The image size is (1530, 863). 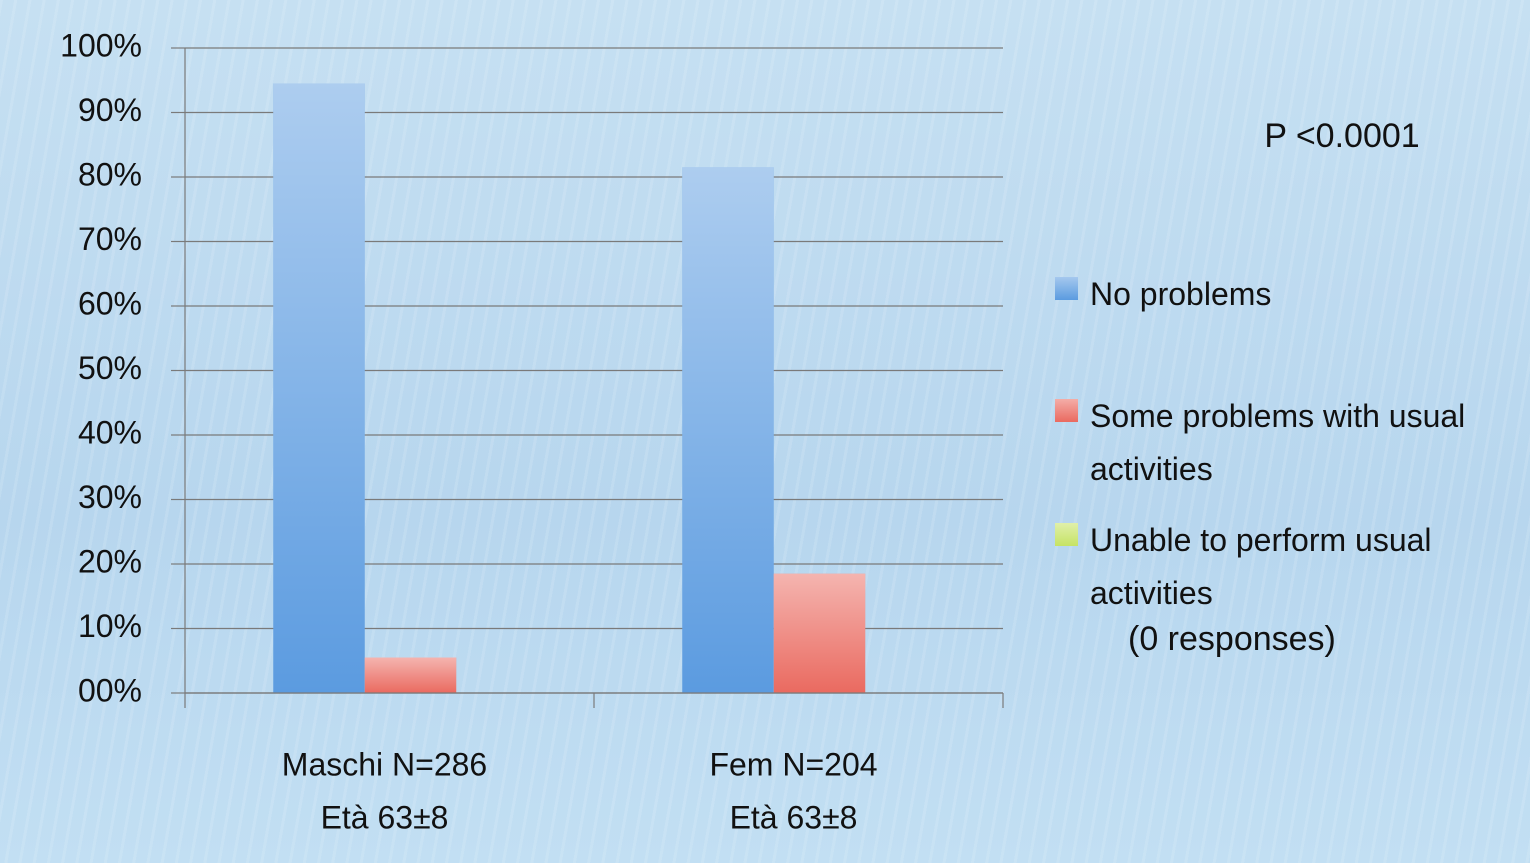 What do you see at coordinates (793, 764) in the screenshot?
I see `x-tick-label: Fem N=204` at bounding box center [793, 764].